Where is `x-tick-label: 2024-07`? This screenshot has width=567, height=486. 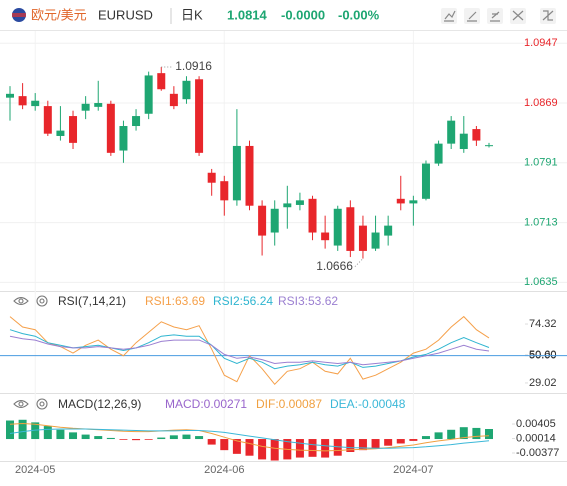
x-tick-label: 2024-07 is located at coordinates (413, 470).